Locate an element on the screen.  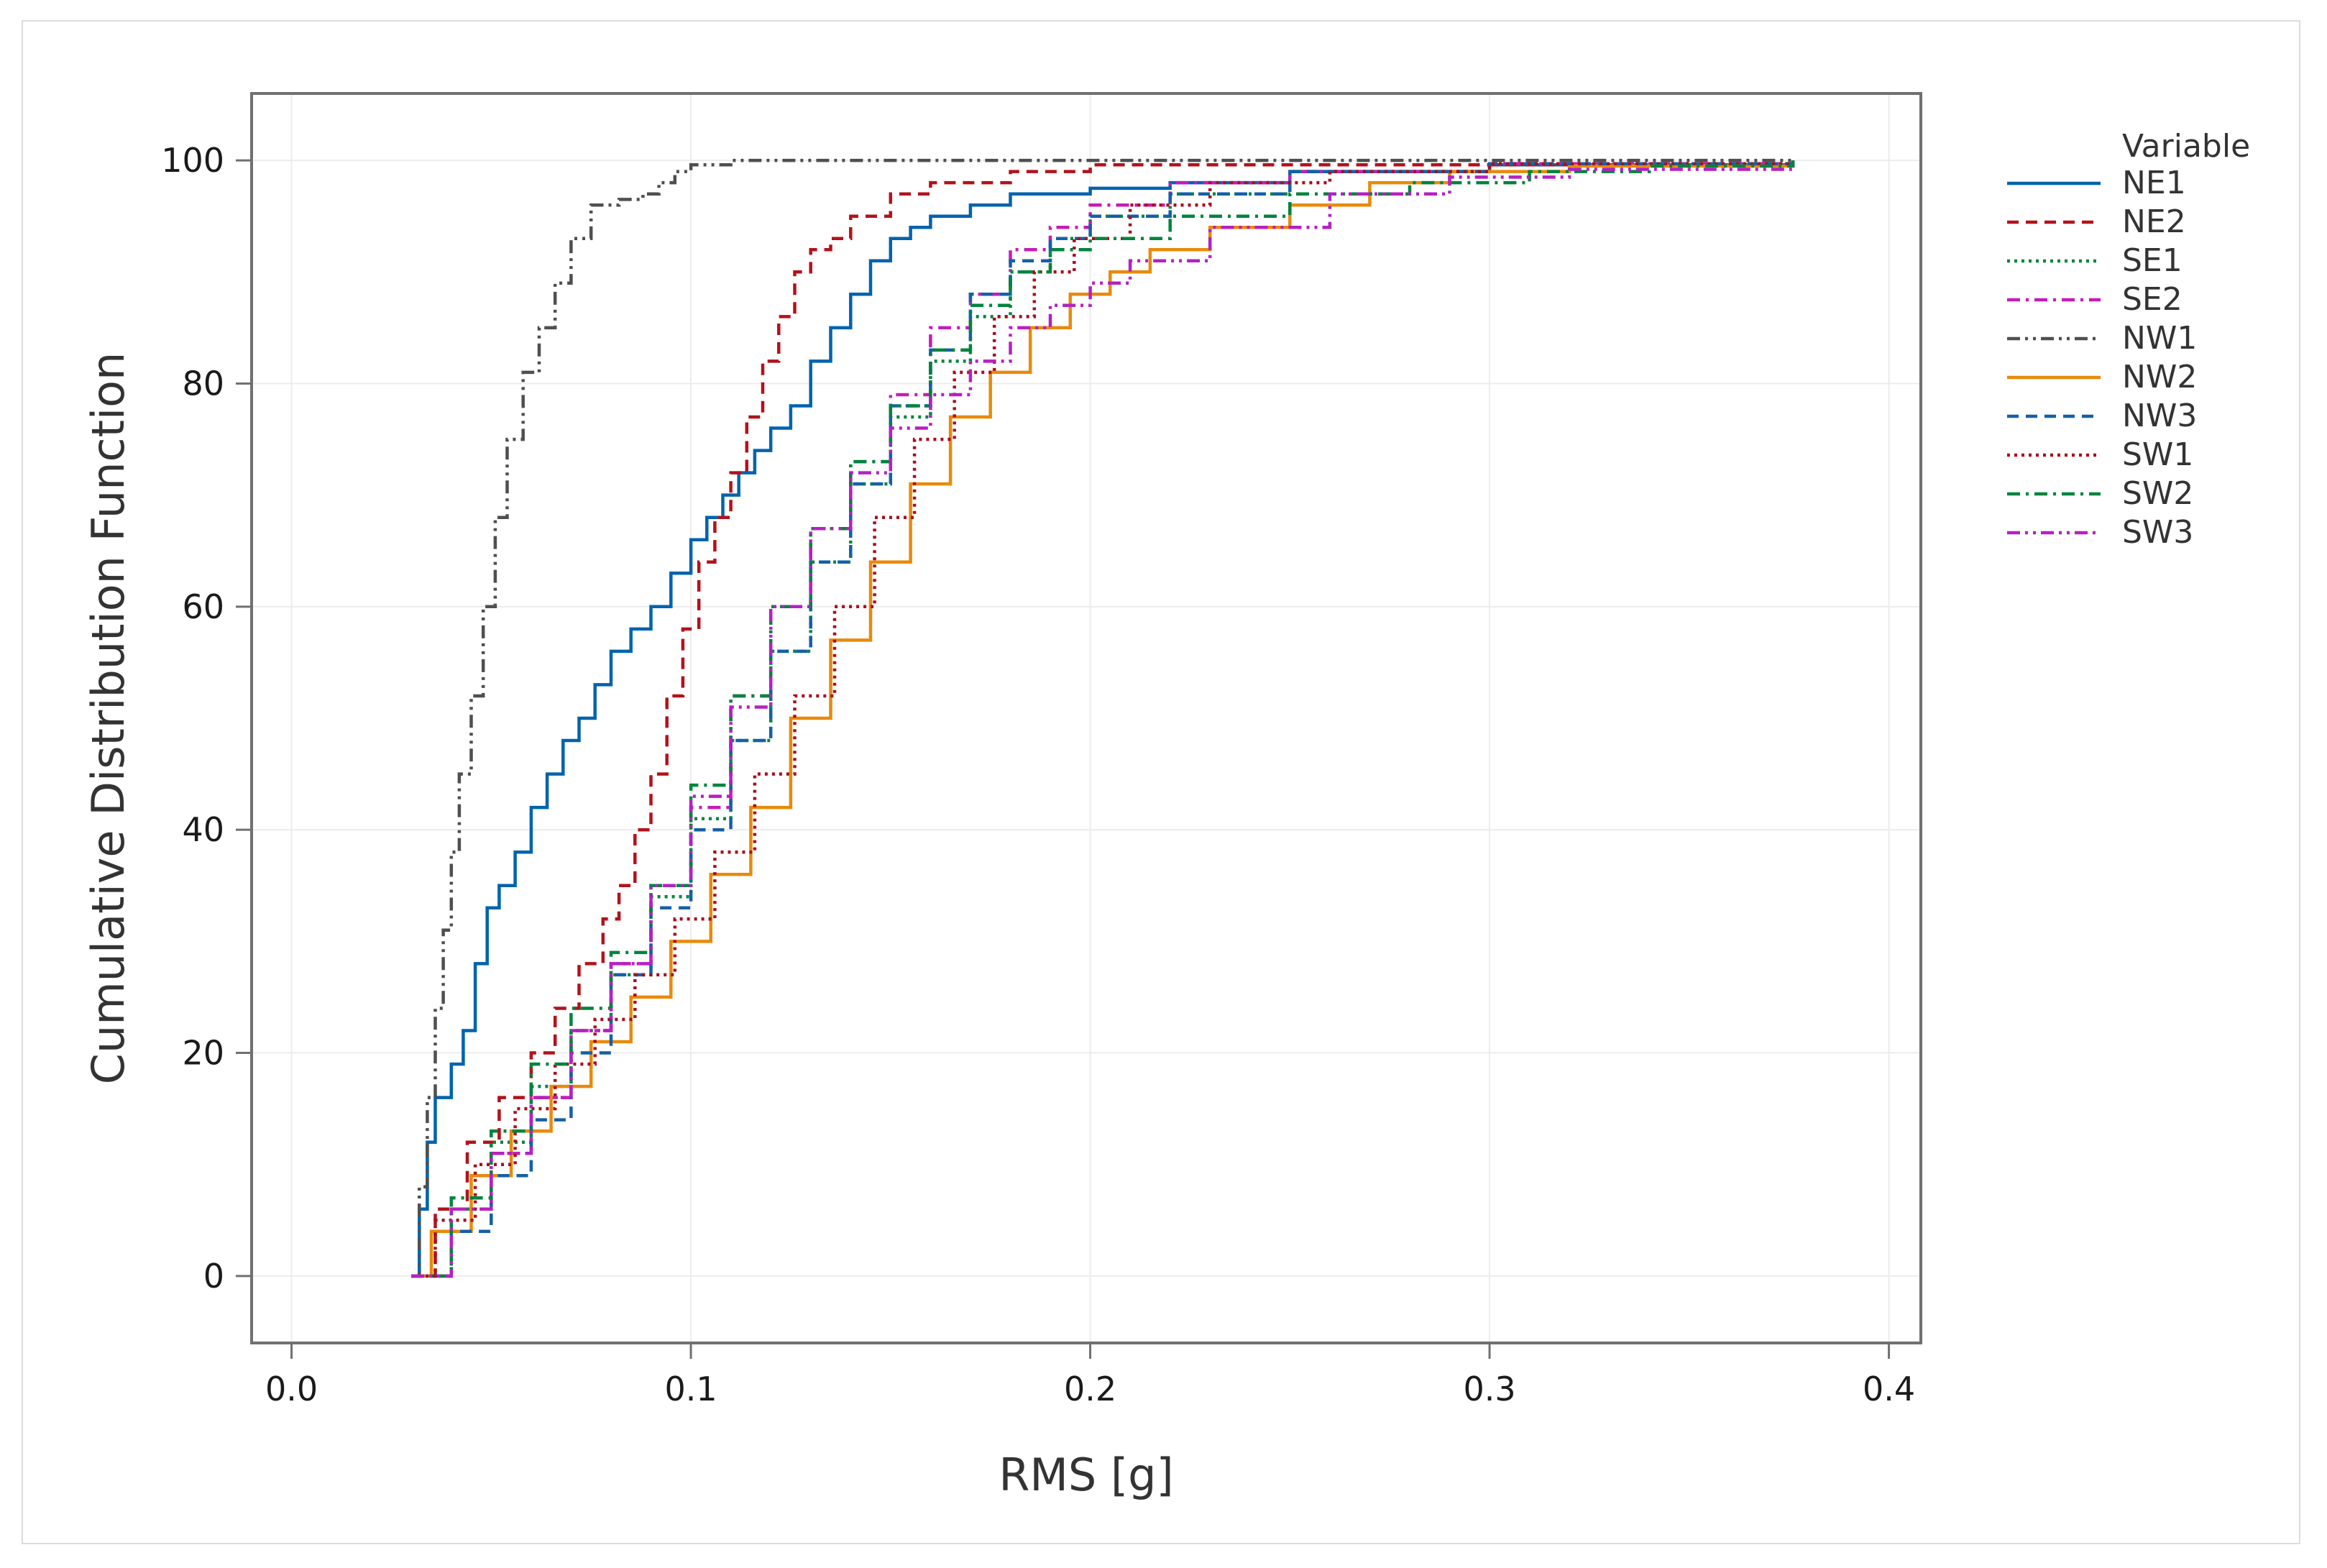
legend-label-sw1: SW1 is located at coordinates (2157, 454).